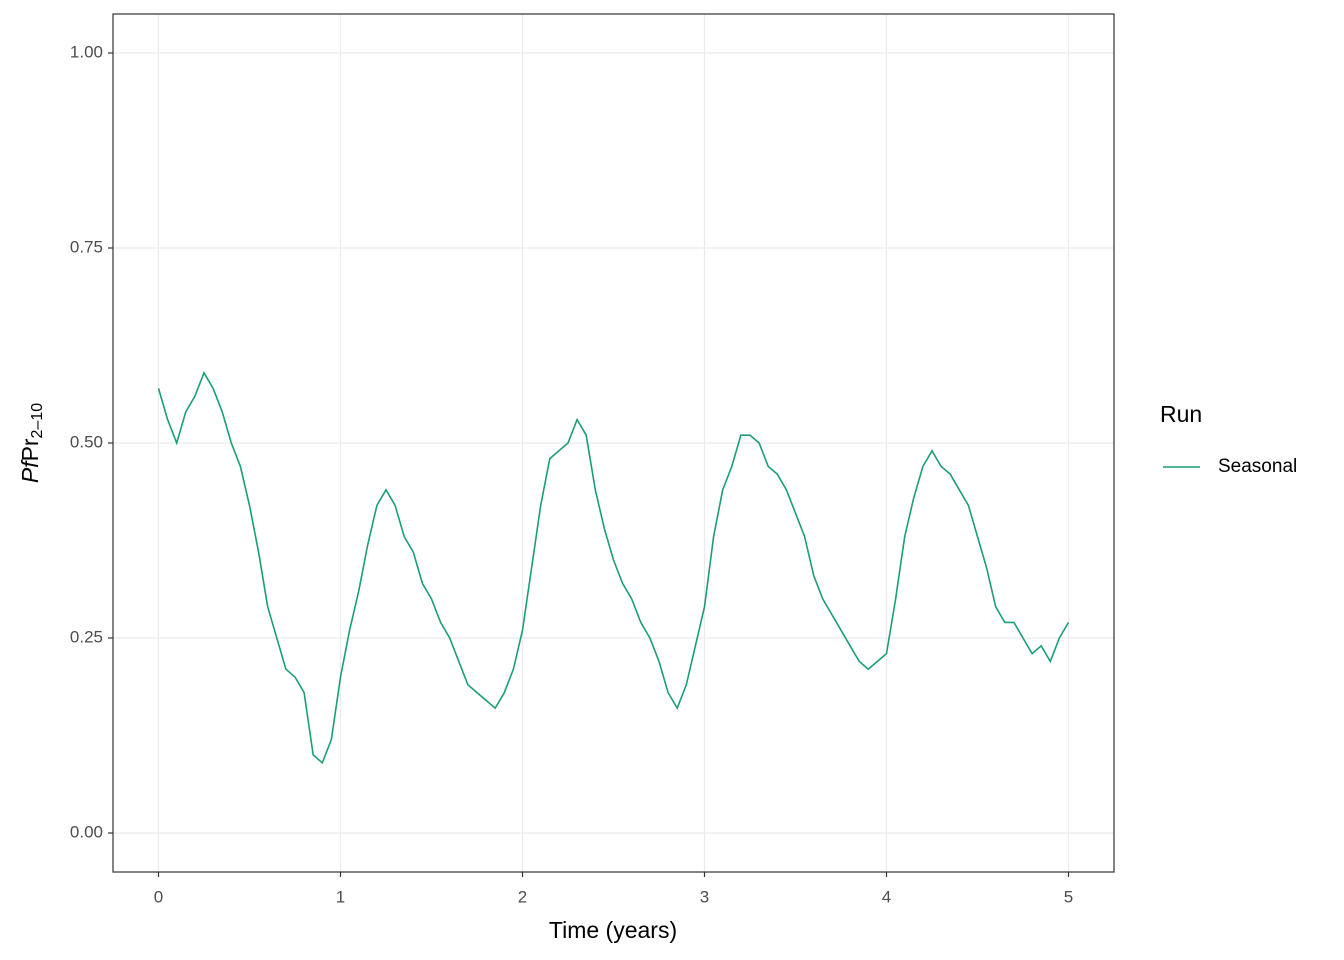 This screenshot has width=1344, height=960. What do you see at coordinates (158, 896) in the screenshot?
I see `x-tick-label: 0` at bounding box center [158, 896].